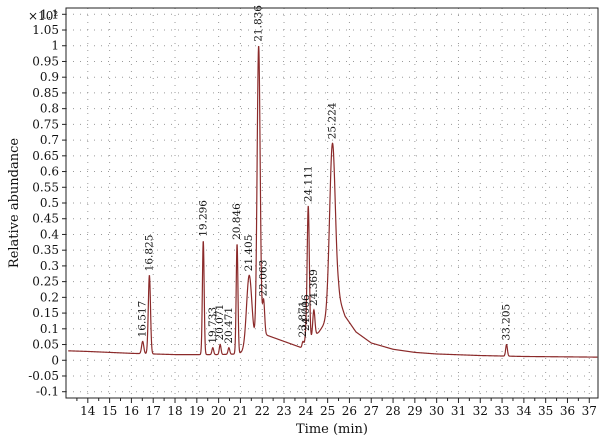  Describe the element at coordinates (45, 345) in the screenshot. I see `y-tick-label: 0.05` at that location.